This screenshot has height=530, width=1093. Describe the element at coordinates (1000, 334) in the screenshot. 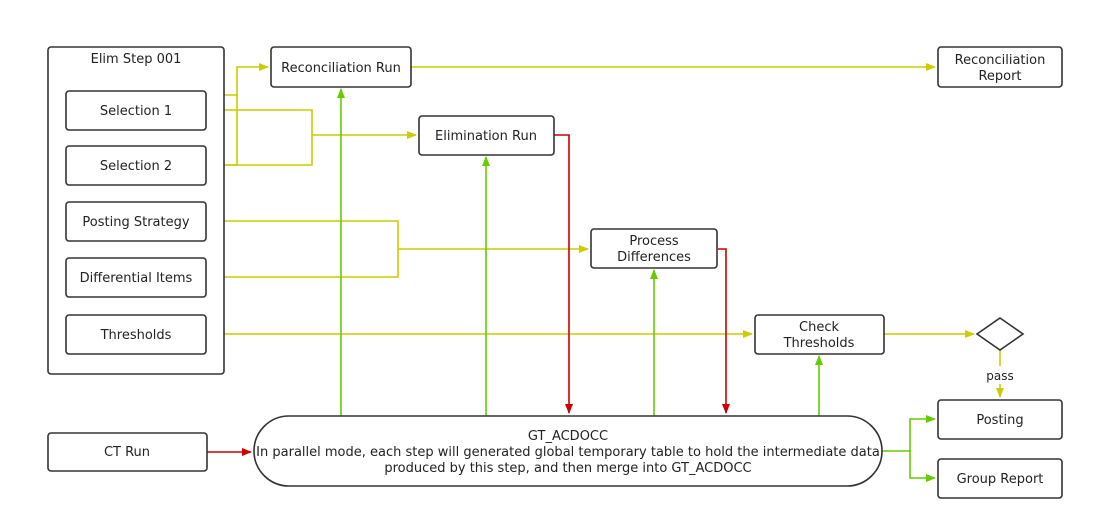

I see `decision-diamond` at that location.